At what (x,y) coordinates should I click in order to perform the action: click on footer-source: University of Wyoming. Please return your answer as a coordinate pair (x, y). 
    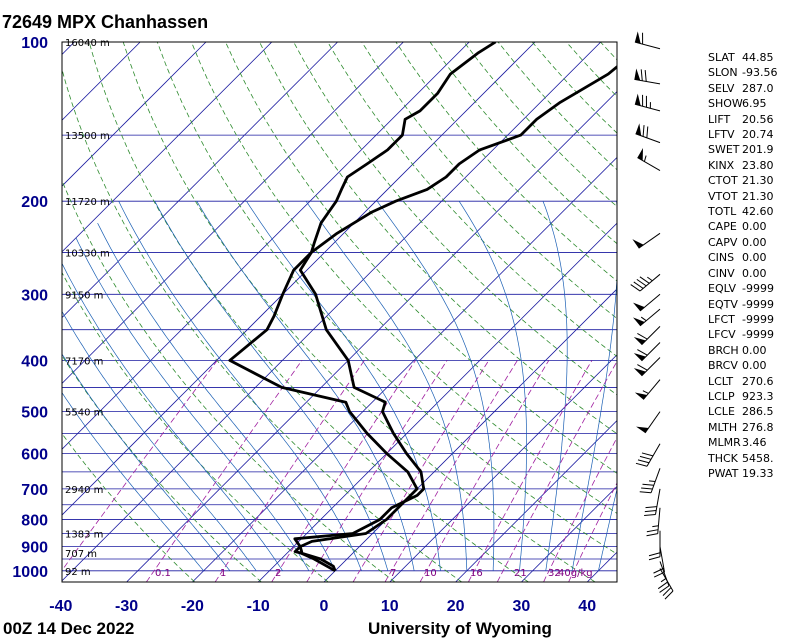
    Looking at the image, I should click on (460, 628).